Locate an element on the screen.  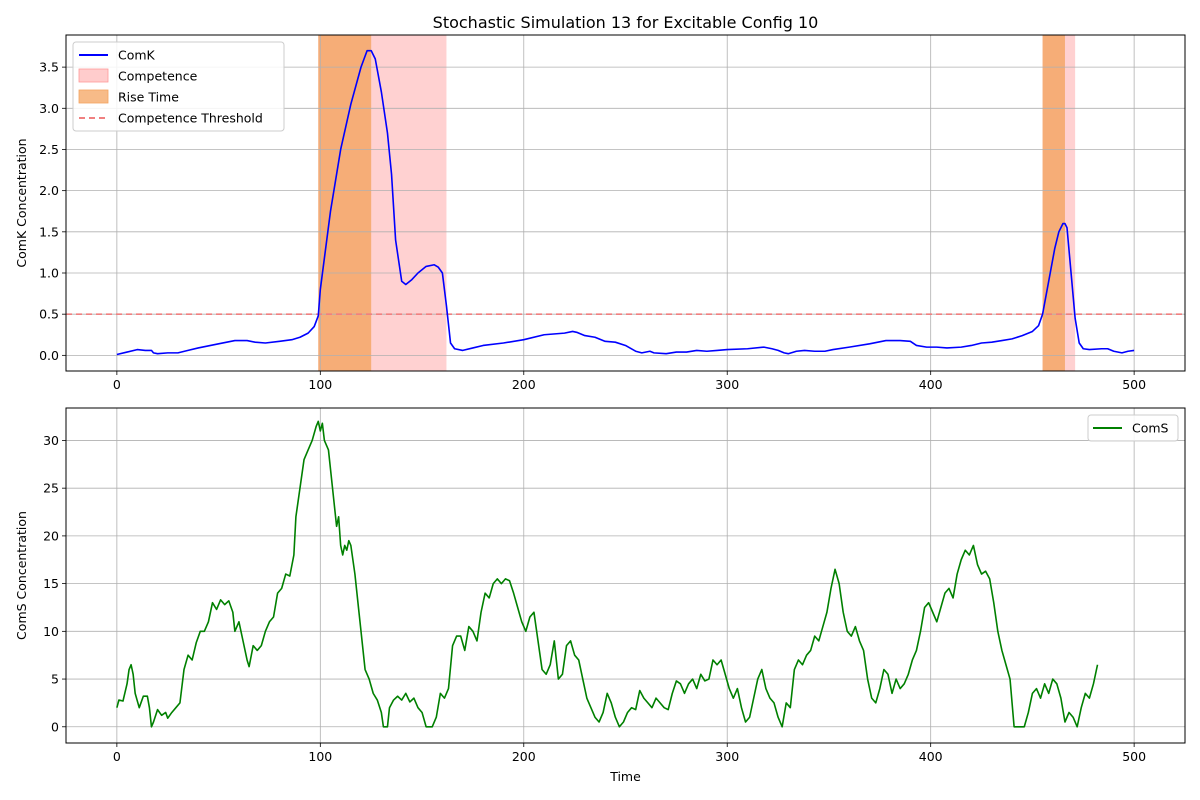
legend-competence-label: Competence is located at coordinates (158, 76).